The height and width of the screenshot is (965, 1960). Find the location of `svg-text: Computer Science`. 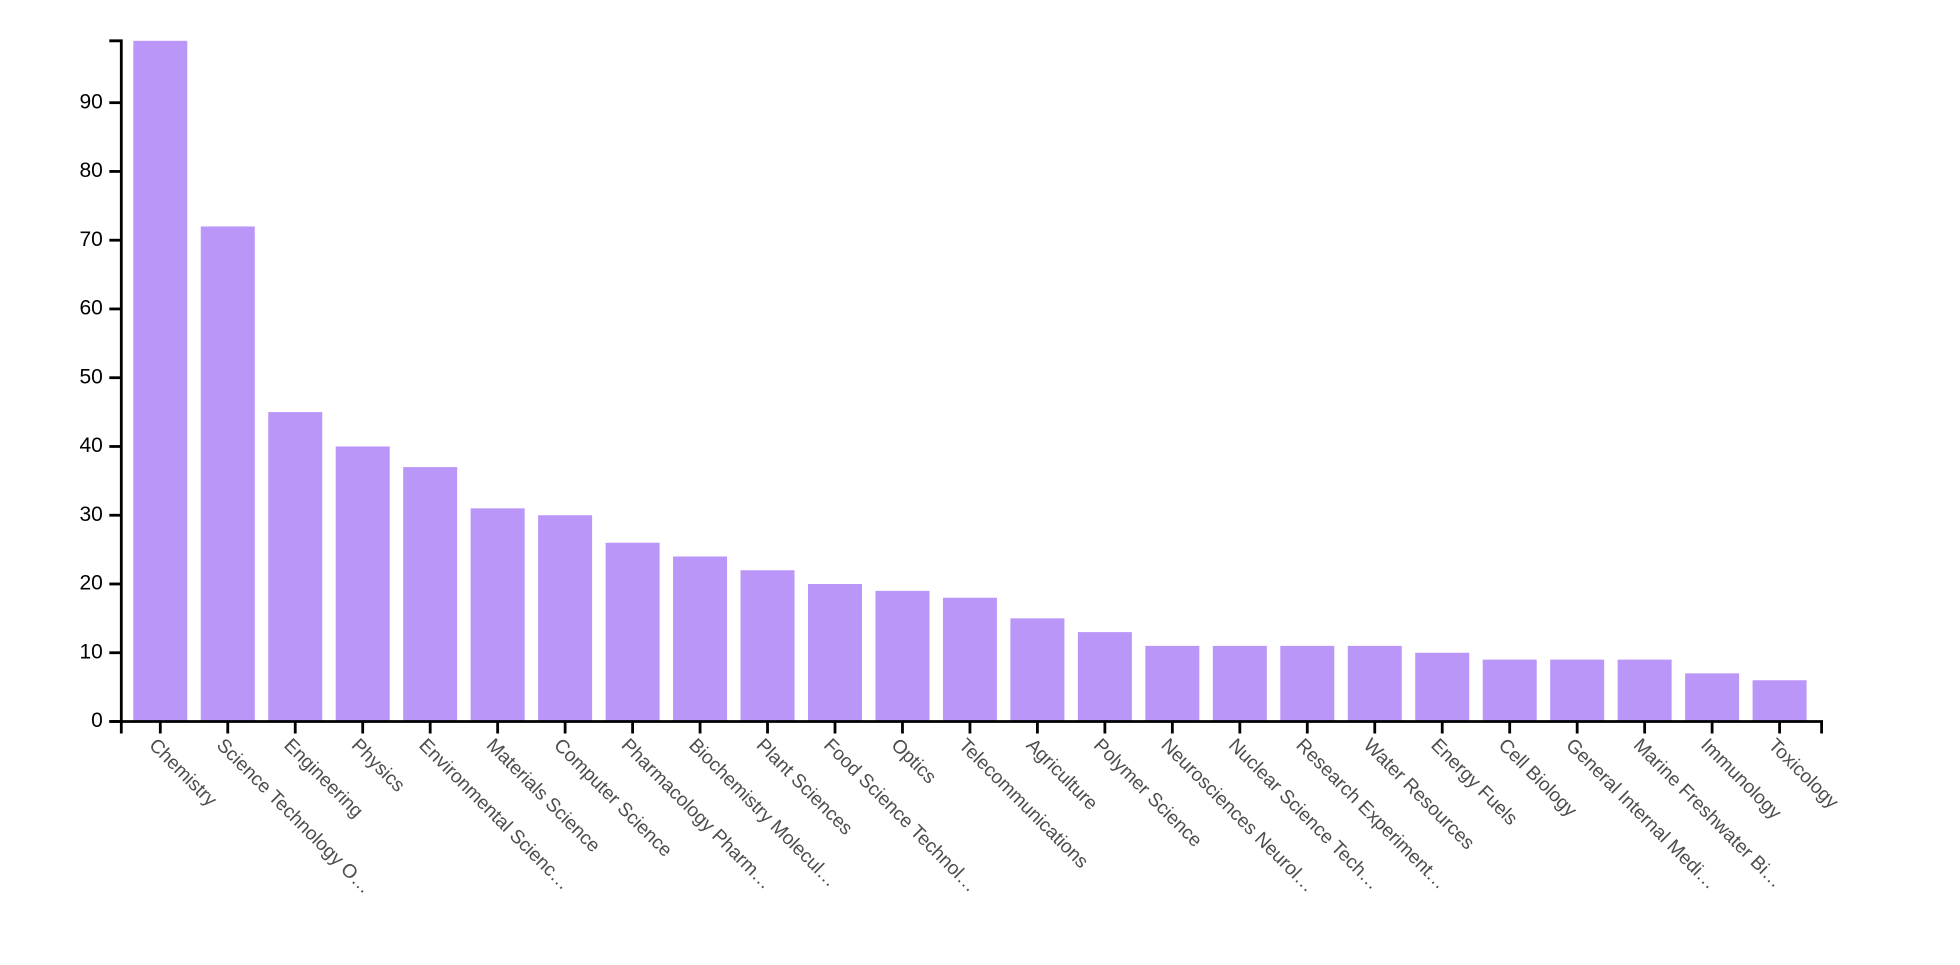

svg-text: Computer Science is located at coordinates (612, 798).